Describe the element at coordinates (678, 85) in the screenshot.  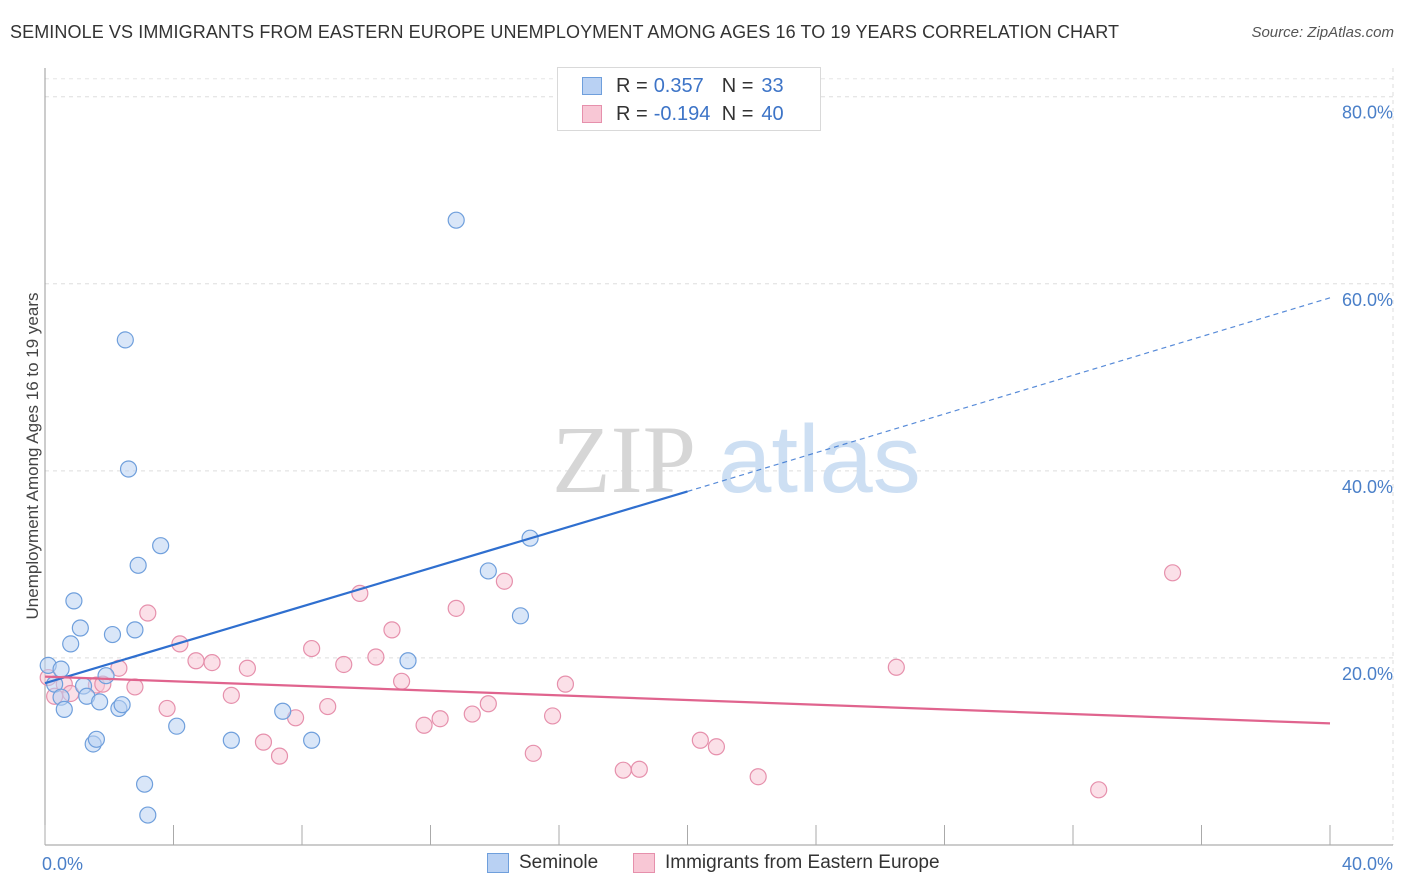
I see `legend-r-value-seminole: 0.357` at that location.